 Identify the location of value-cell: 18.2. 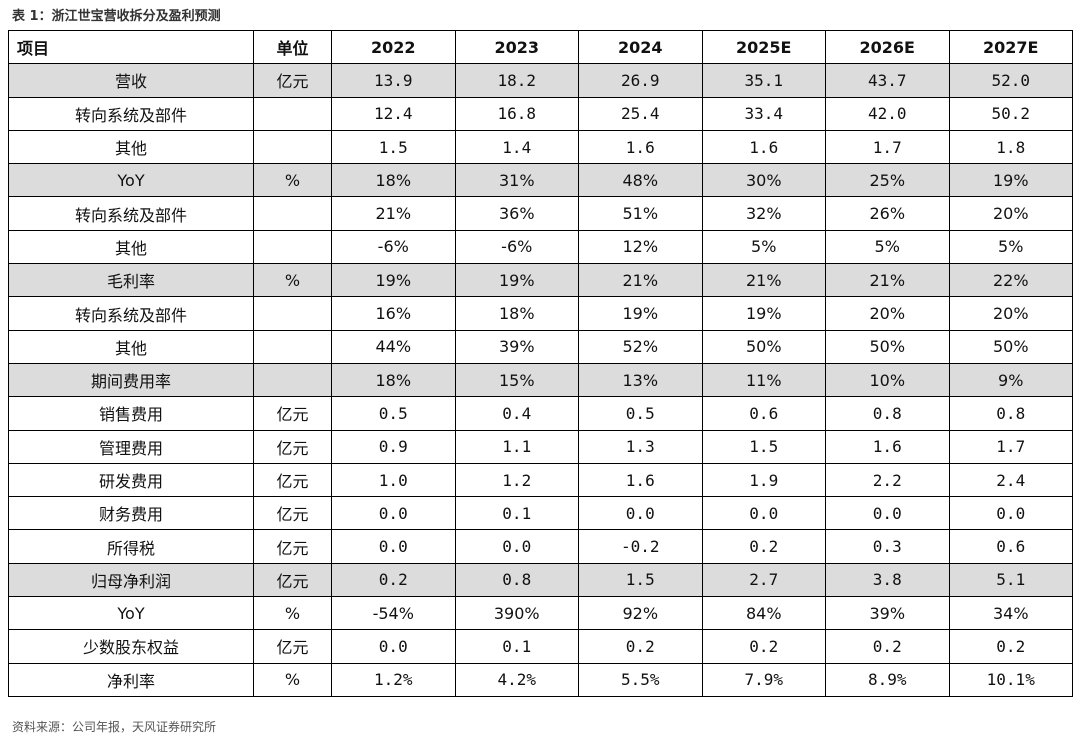
(516, 80).